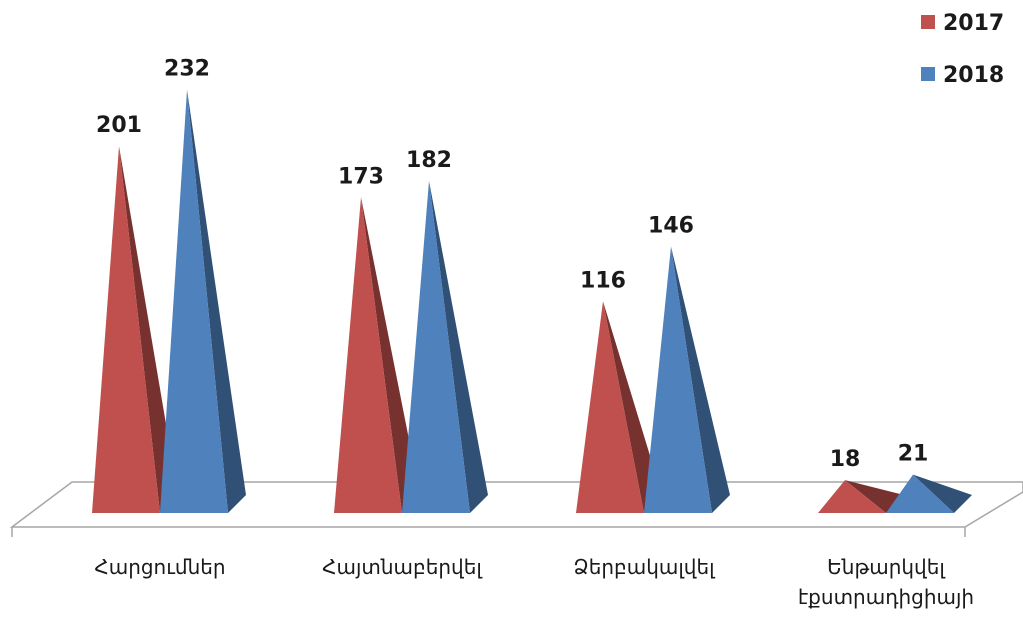 The width and height of the screenshot is (1023, 619). Describe the element at coordinates (516, 504) in the screenshot. I see `floor-plane` at that location.